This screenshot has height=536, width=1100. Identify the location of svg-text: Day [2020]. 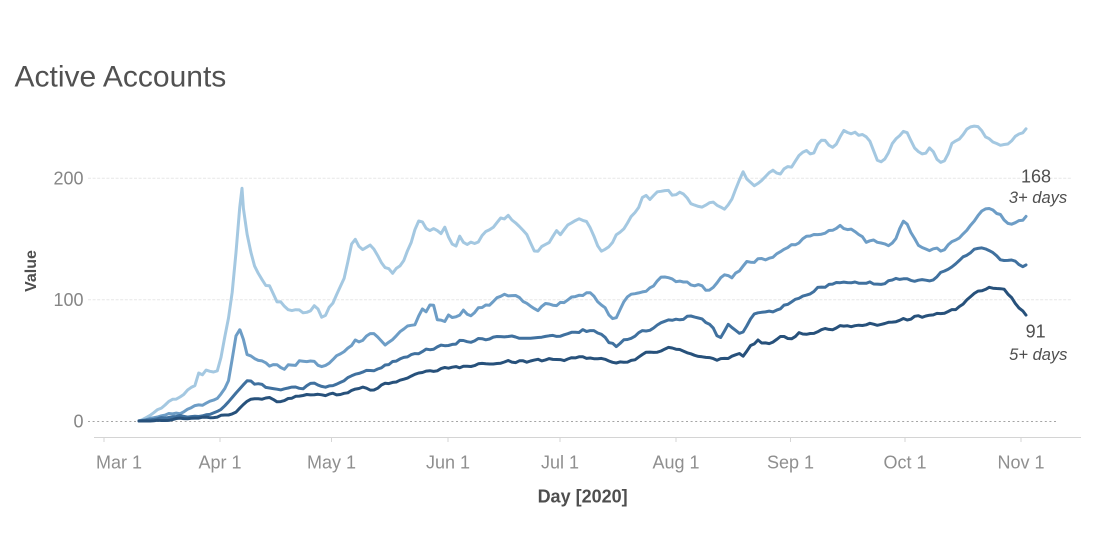
(583, 497).